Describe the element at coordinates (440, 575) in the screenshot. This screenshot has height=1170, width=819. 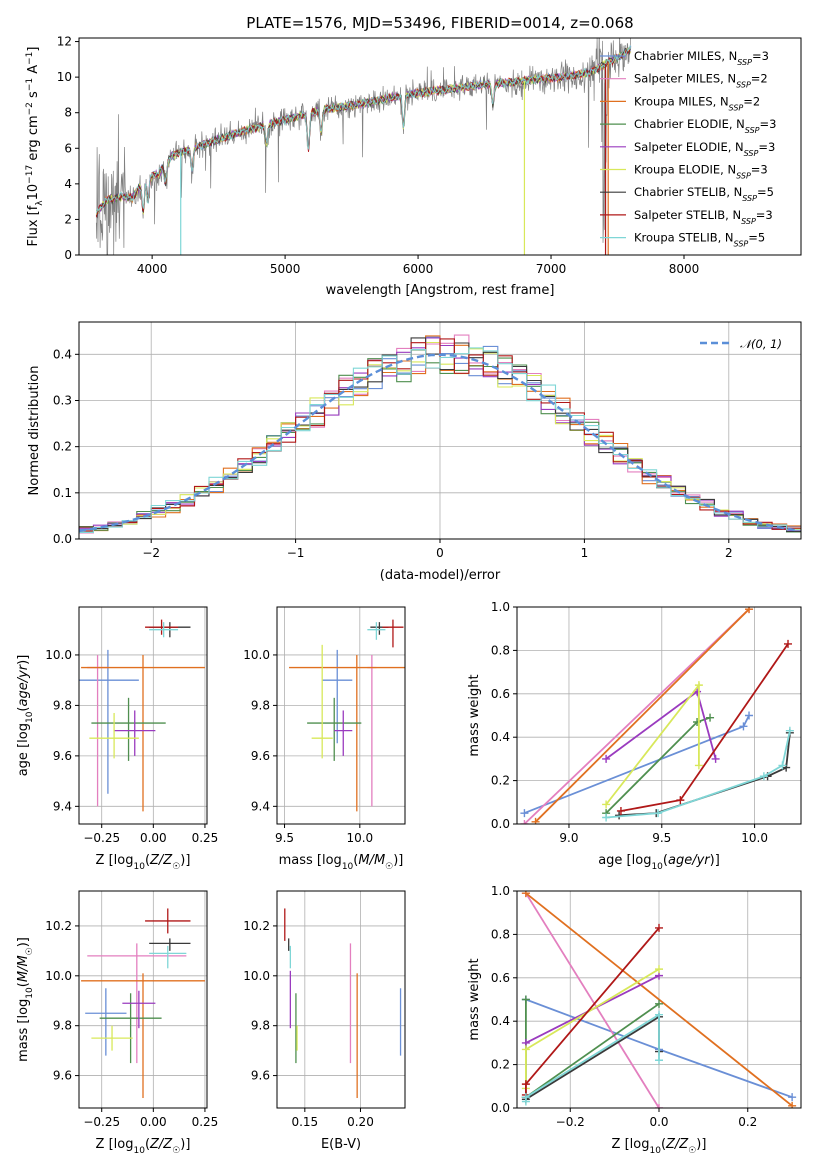
I see `label-part: (data-model)/error` at that location.